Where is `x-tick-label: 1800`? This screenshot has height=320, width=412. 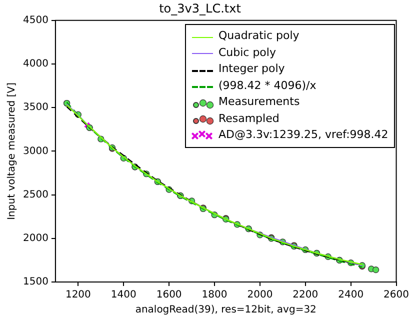 x-tick-label: 1800 is located at coordinates (215, 295).